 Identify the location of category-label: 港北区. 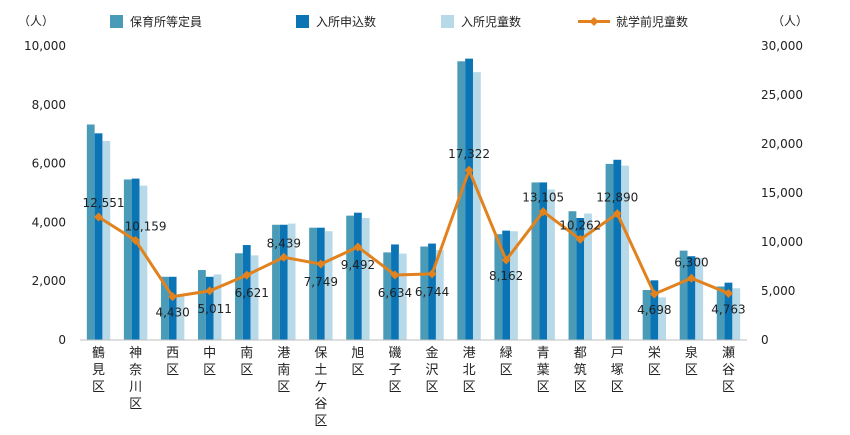
(469, 370).